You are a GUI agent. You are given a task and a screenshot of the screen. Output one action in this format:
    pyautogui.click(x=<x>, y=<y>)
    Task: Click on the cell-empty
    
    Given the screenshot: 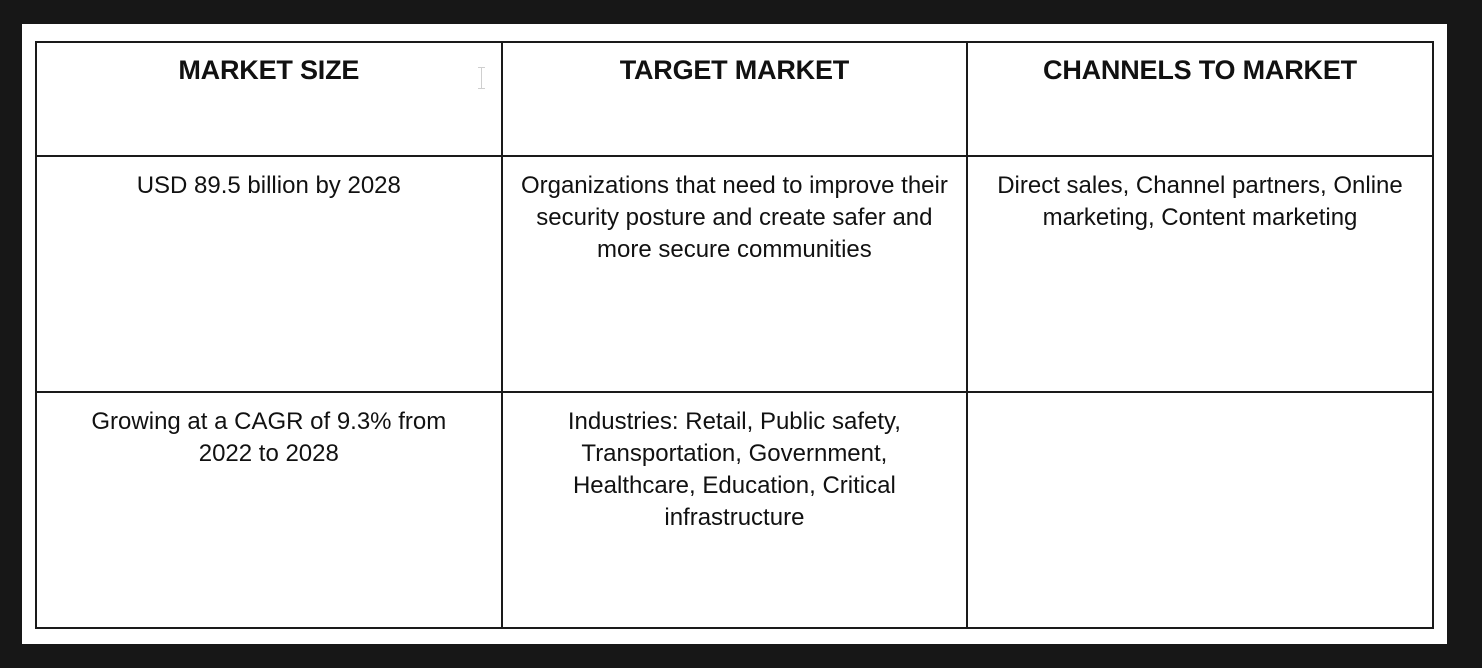 What is the action you would take?
    pyautogui.click(x=1200, y=510)
    